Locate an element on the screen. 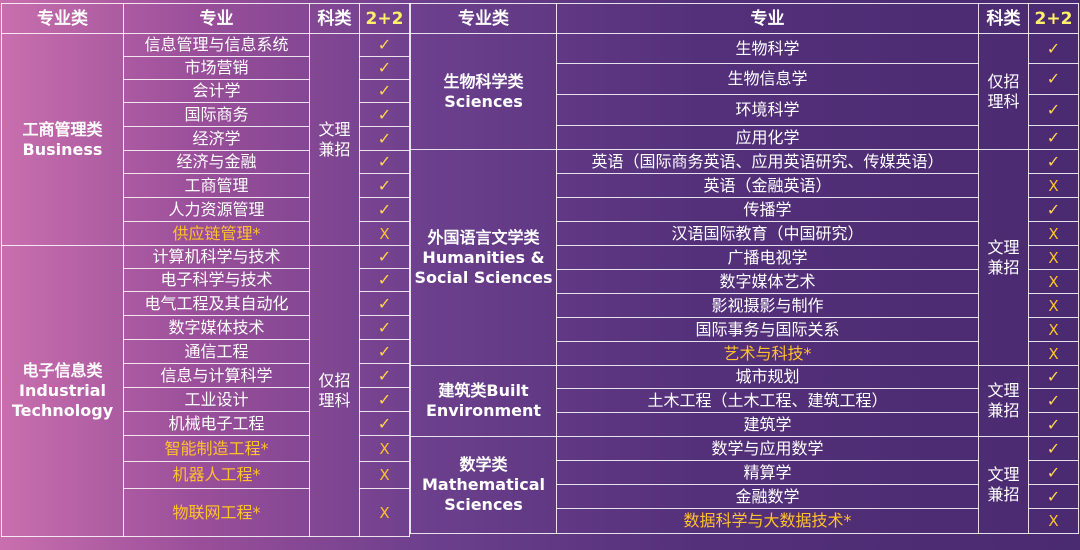  major-cell: 人力资源管理 is located at coordinates (216, 209).